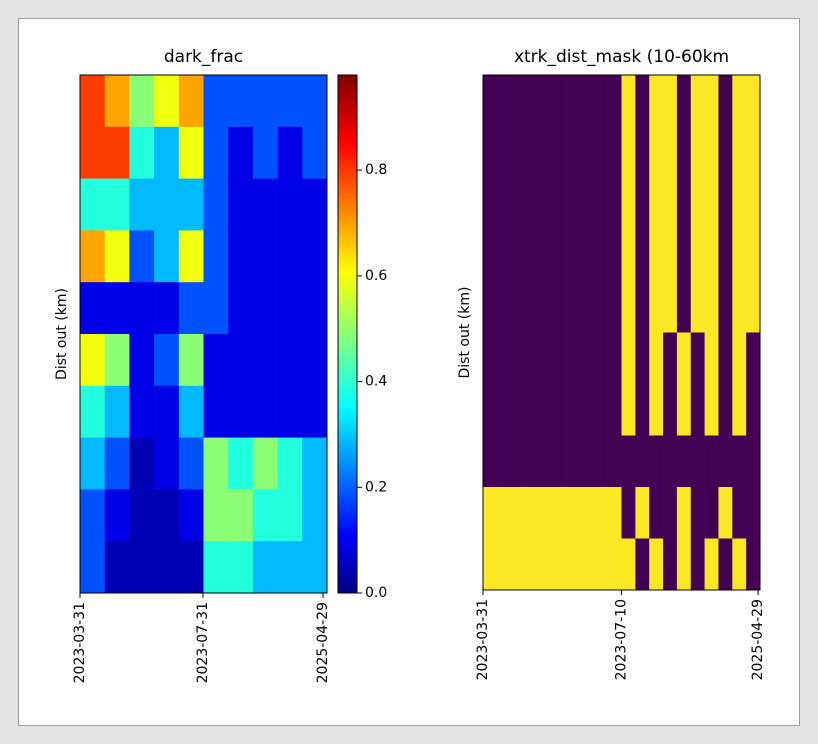  I want to click on colorbar-tick-label: 0.0, so click(376, 593).